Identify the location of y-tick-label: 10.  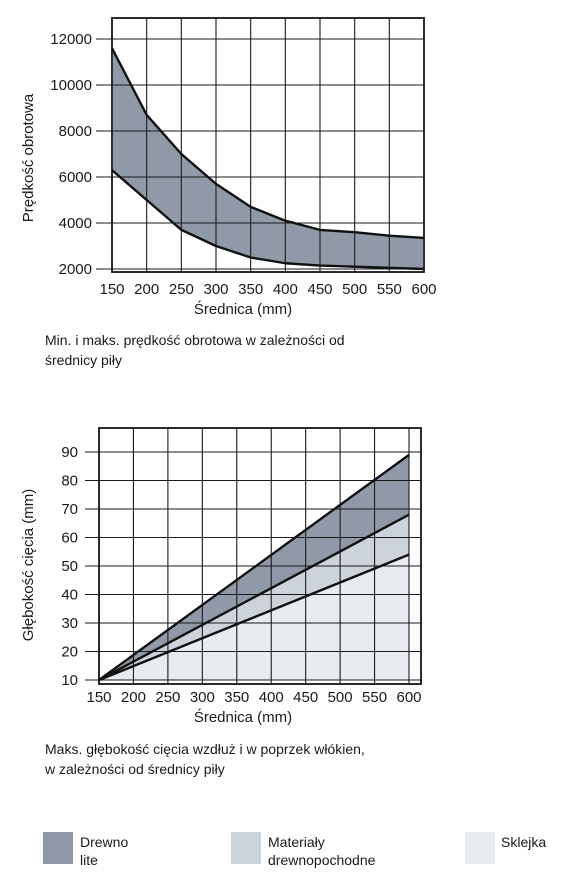
(69, 680).